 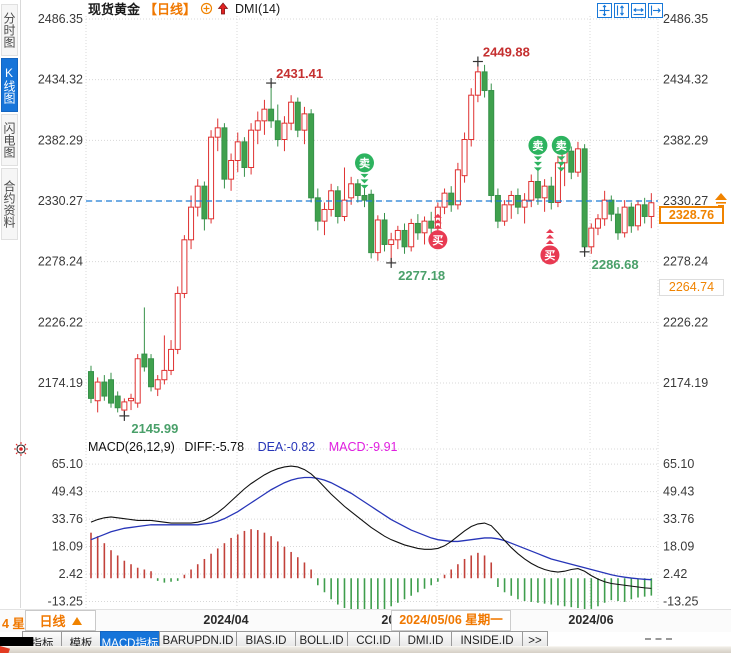 What do you see at coordinates (170, 9) in the screenshot?
I see `period-tag: 【日线】` at bounding box center [170, 9].